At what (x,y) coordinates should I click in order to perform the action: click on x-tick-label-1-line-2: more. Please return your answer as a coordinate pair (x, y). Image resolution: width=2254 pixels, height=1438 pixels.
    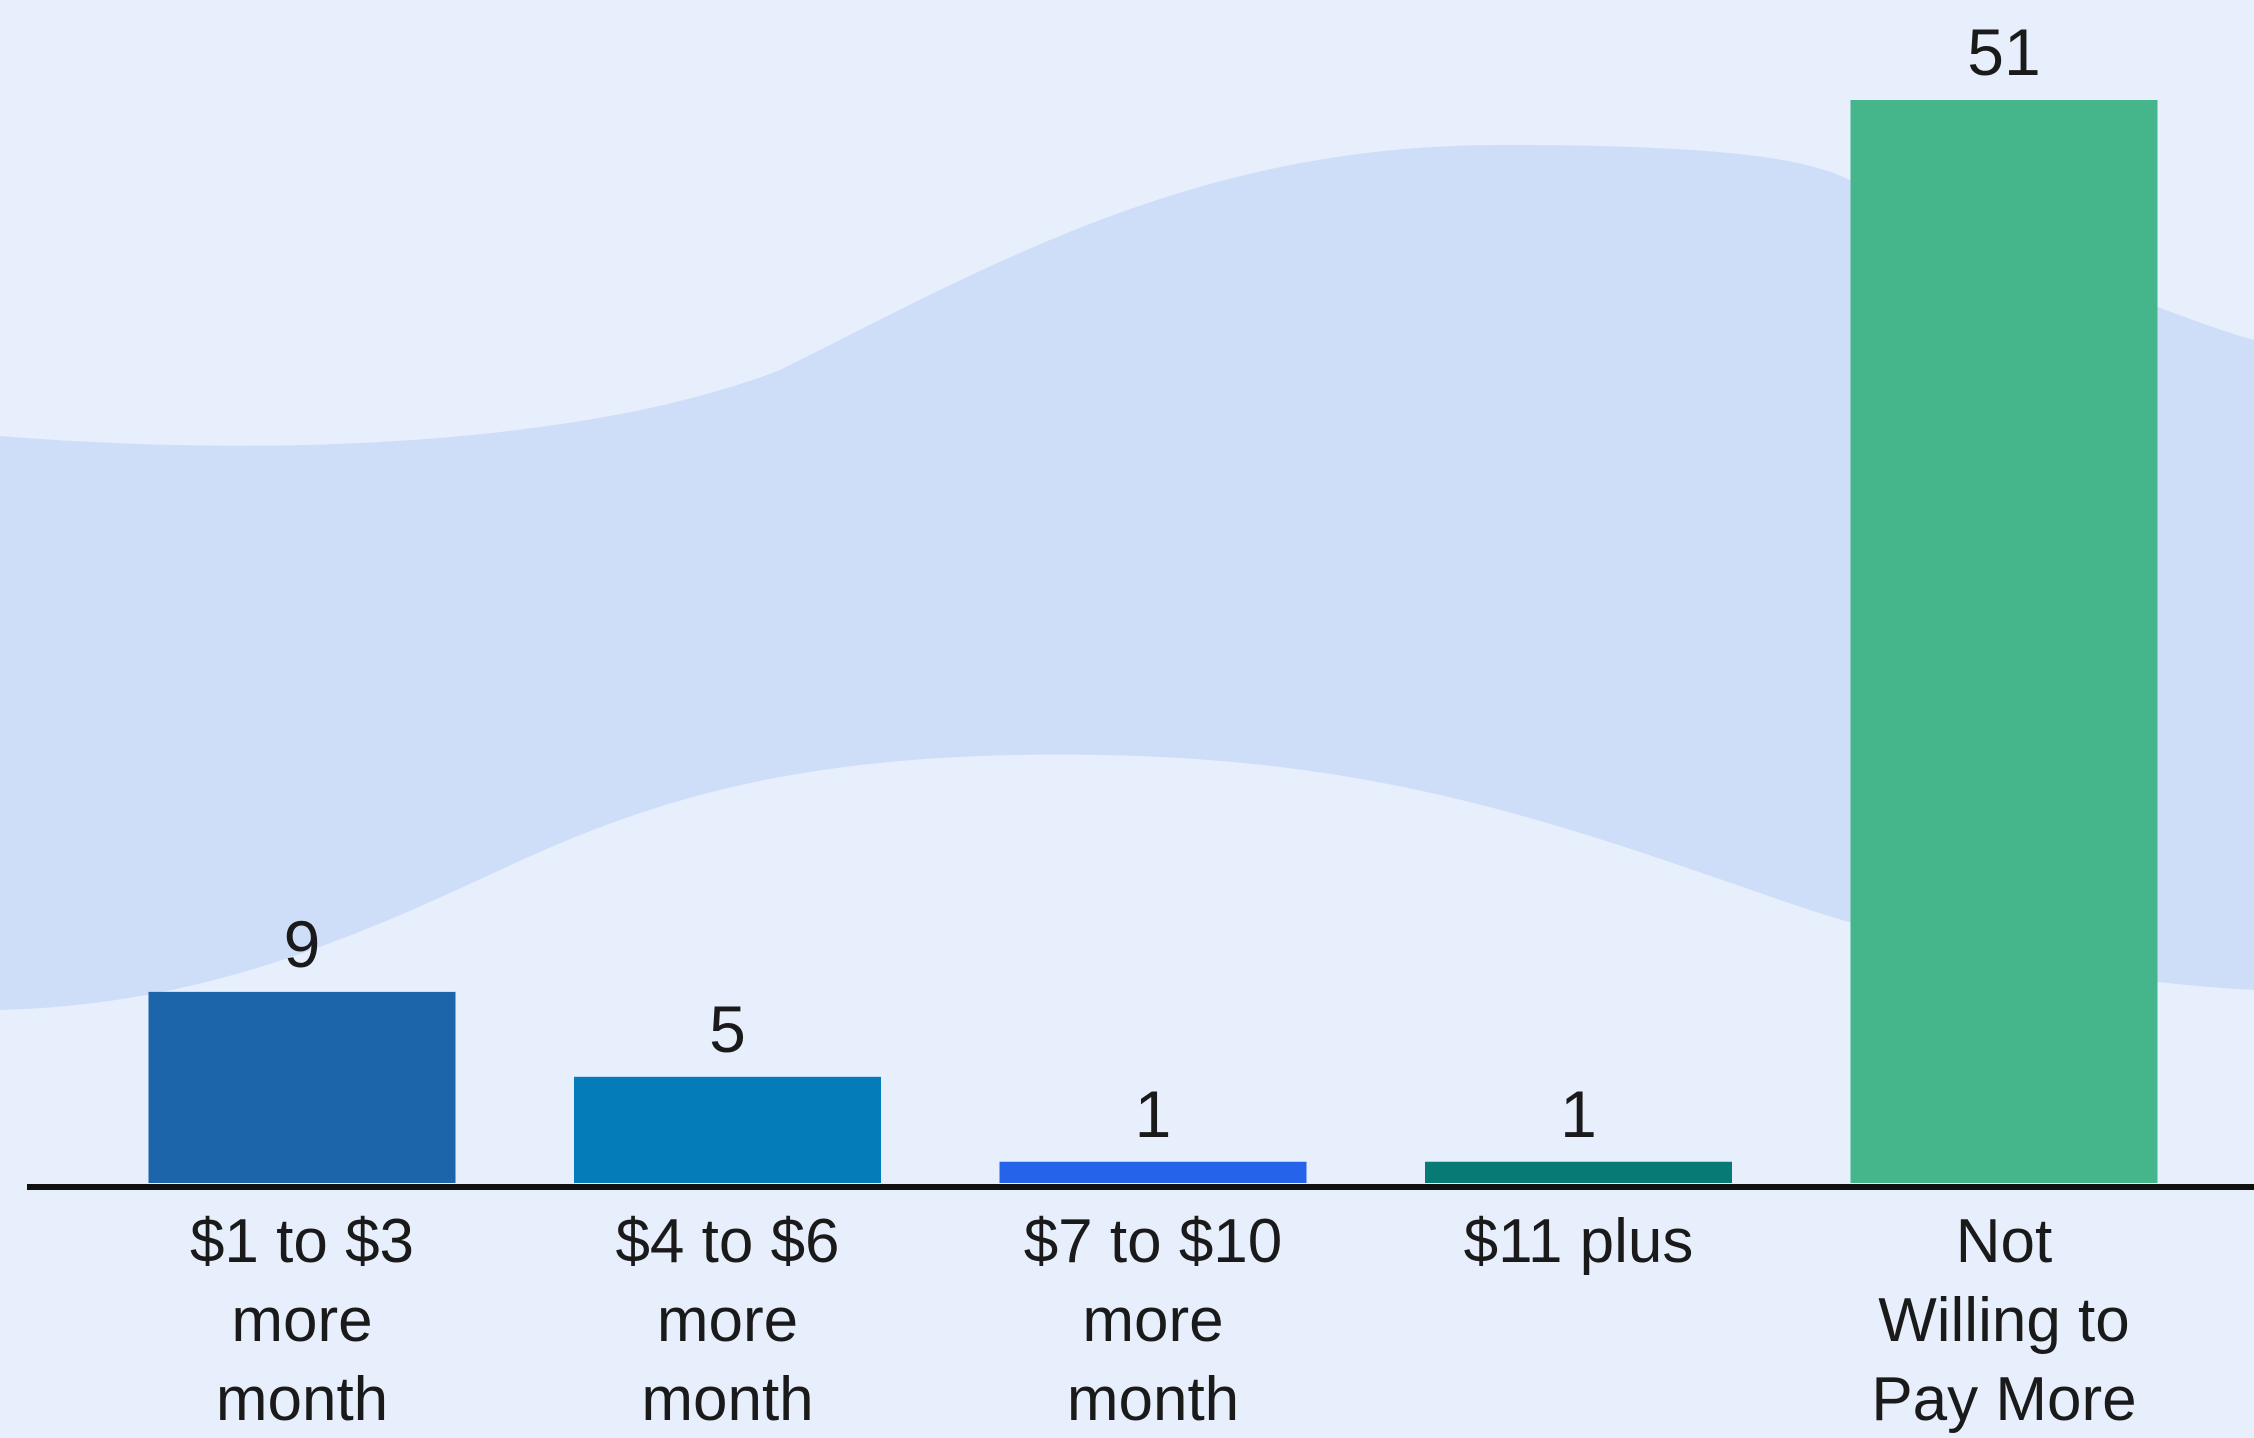
    Looking at the image, I should click on (301, 1320).